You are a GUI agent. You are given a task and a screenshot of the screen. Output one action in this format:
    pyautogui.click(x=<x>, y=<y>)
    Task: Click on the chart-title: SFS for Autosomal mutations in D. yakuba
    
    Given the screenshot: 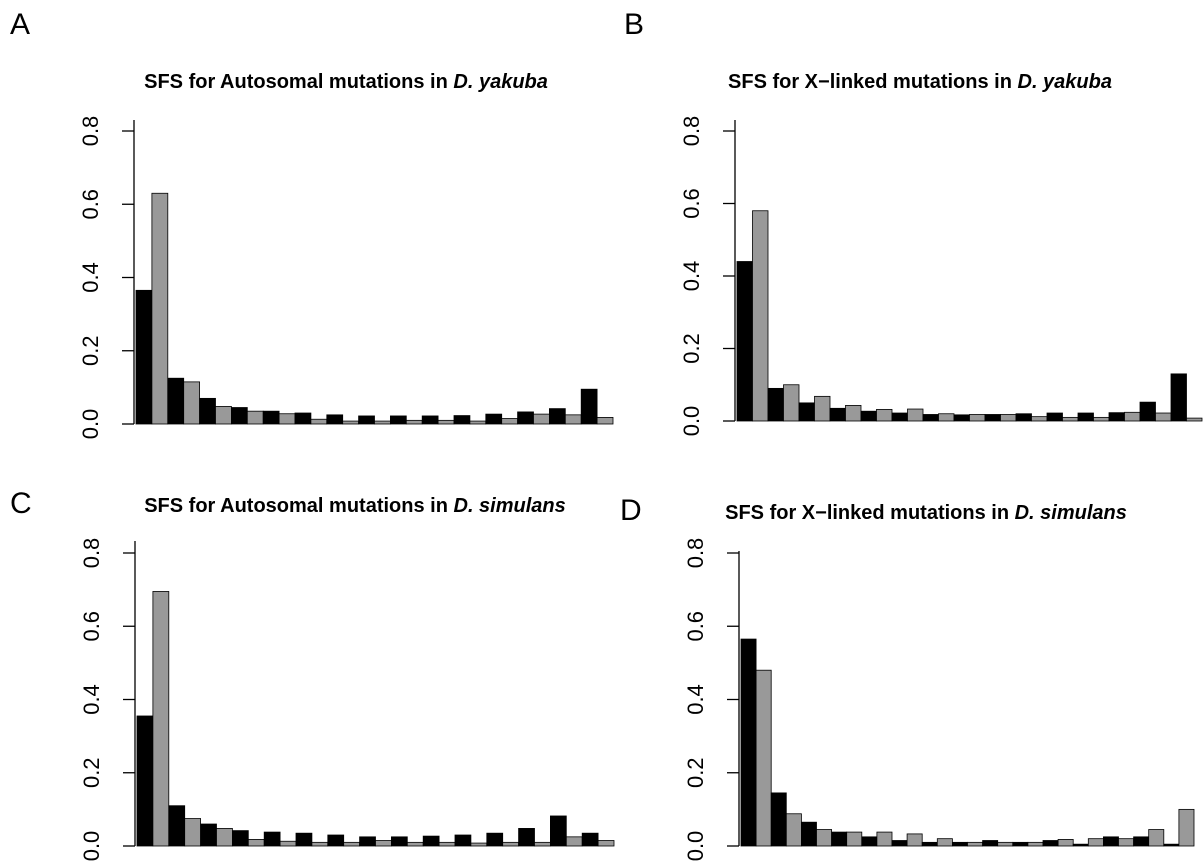 What is the action you would take?
    pyautogui.click(x=346, y=82)
    